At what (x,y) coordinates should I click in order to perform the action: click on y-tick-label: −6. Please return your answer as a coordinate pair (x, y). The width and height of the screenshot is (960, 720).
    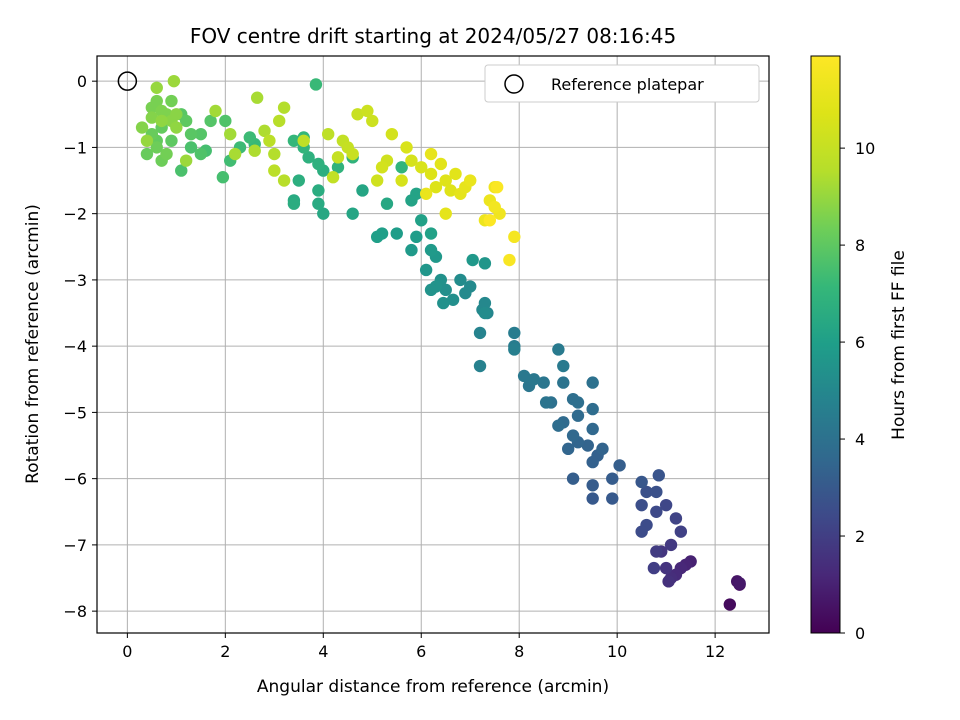
    Looking at the image, I should click on (75, 479).